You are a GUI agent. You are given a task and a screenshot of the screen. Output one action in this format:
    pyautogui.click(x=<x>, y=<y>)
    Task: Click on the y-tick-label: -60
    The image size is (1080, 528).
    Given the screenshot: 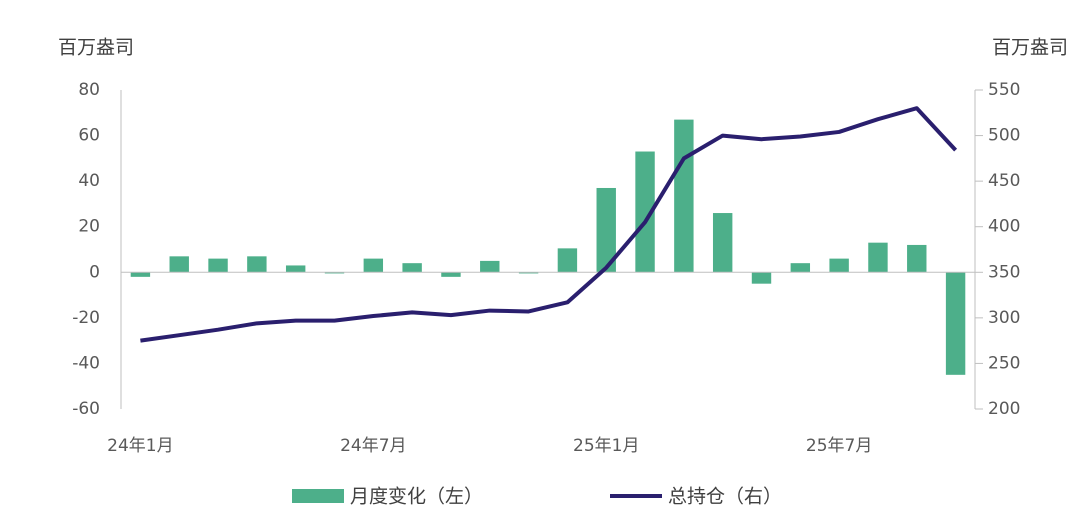 What is the action you would take?
    pyautogui.click(x=86, y=409)
    